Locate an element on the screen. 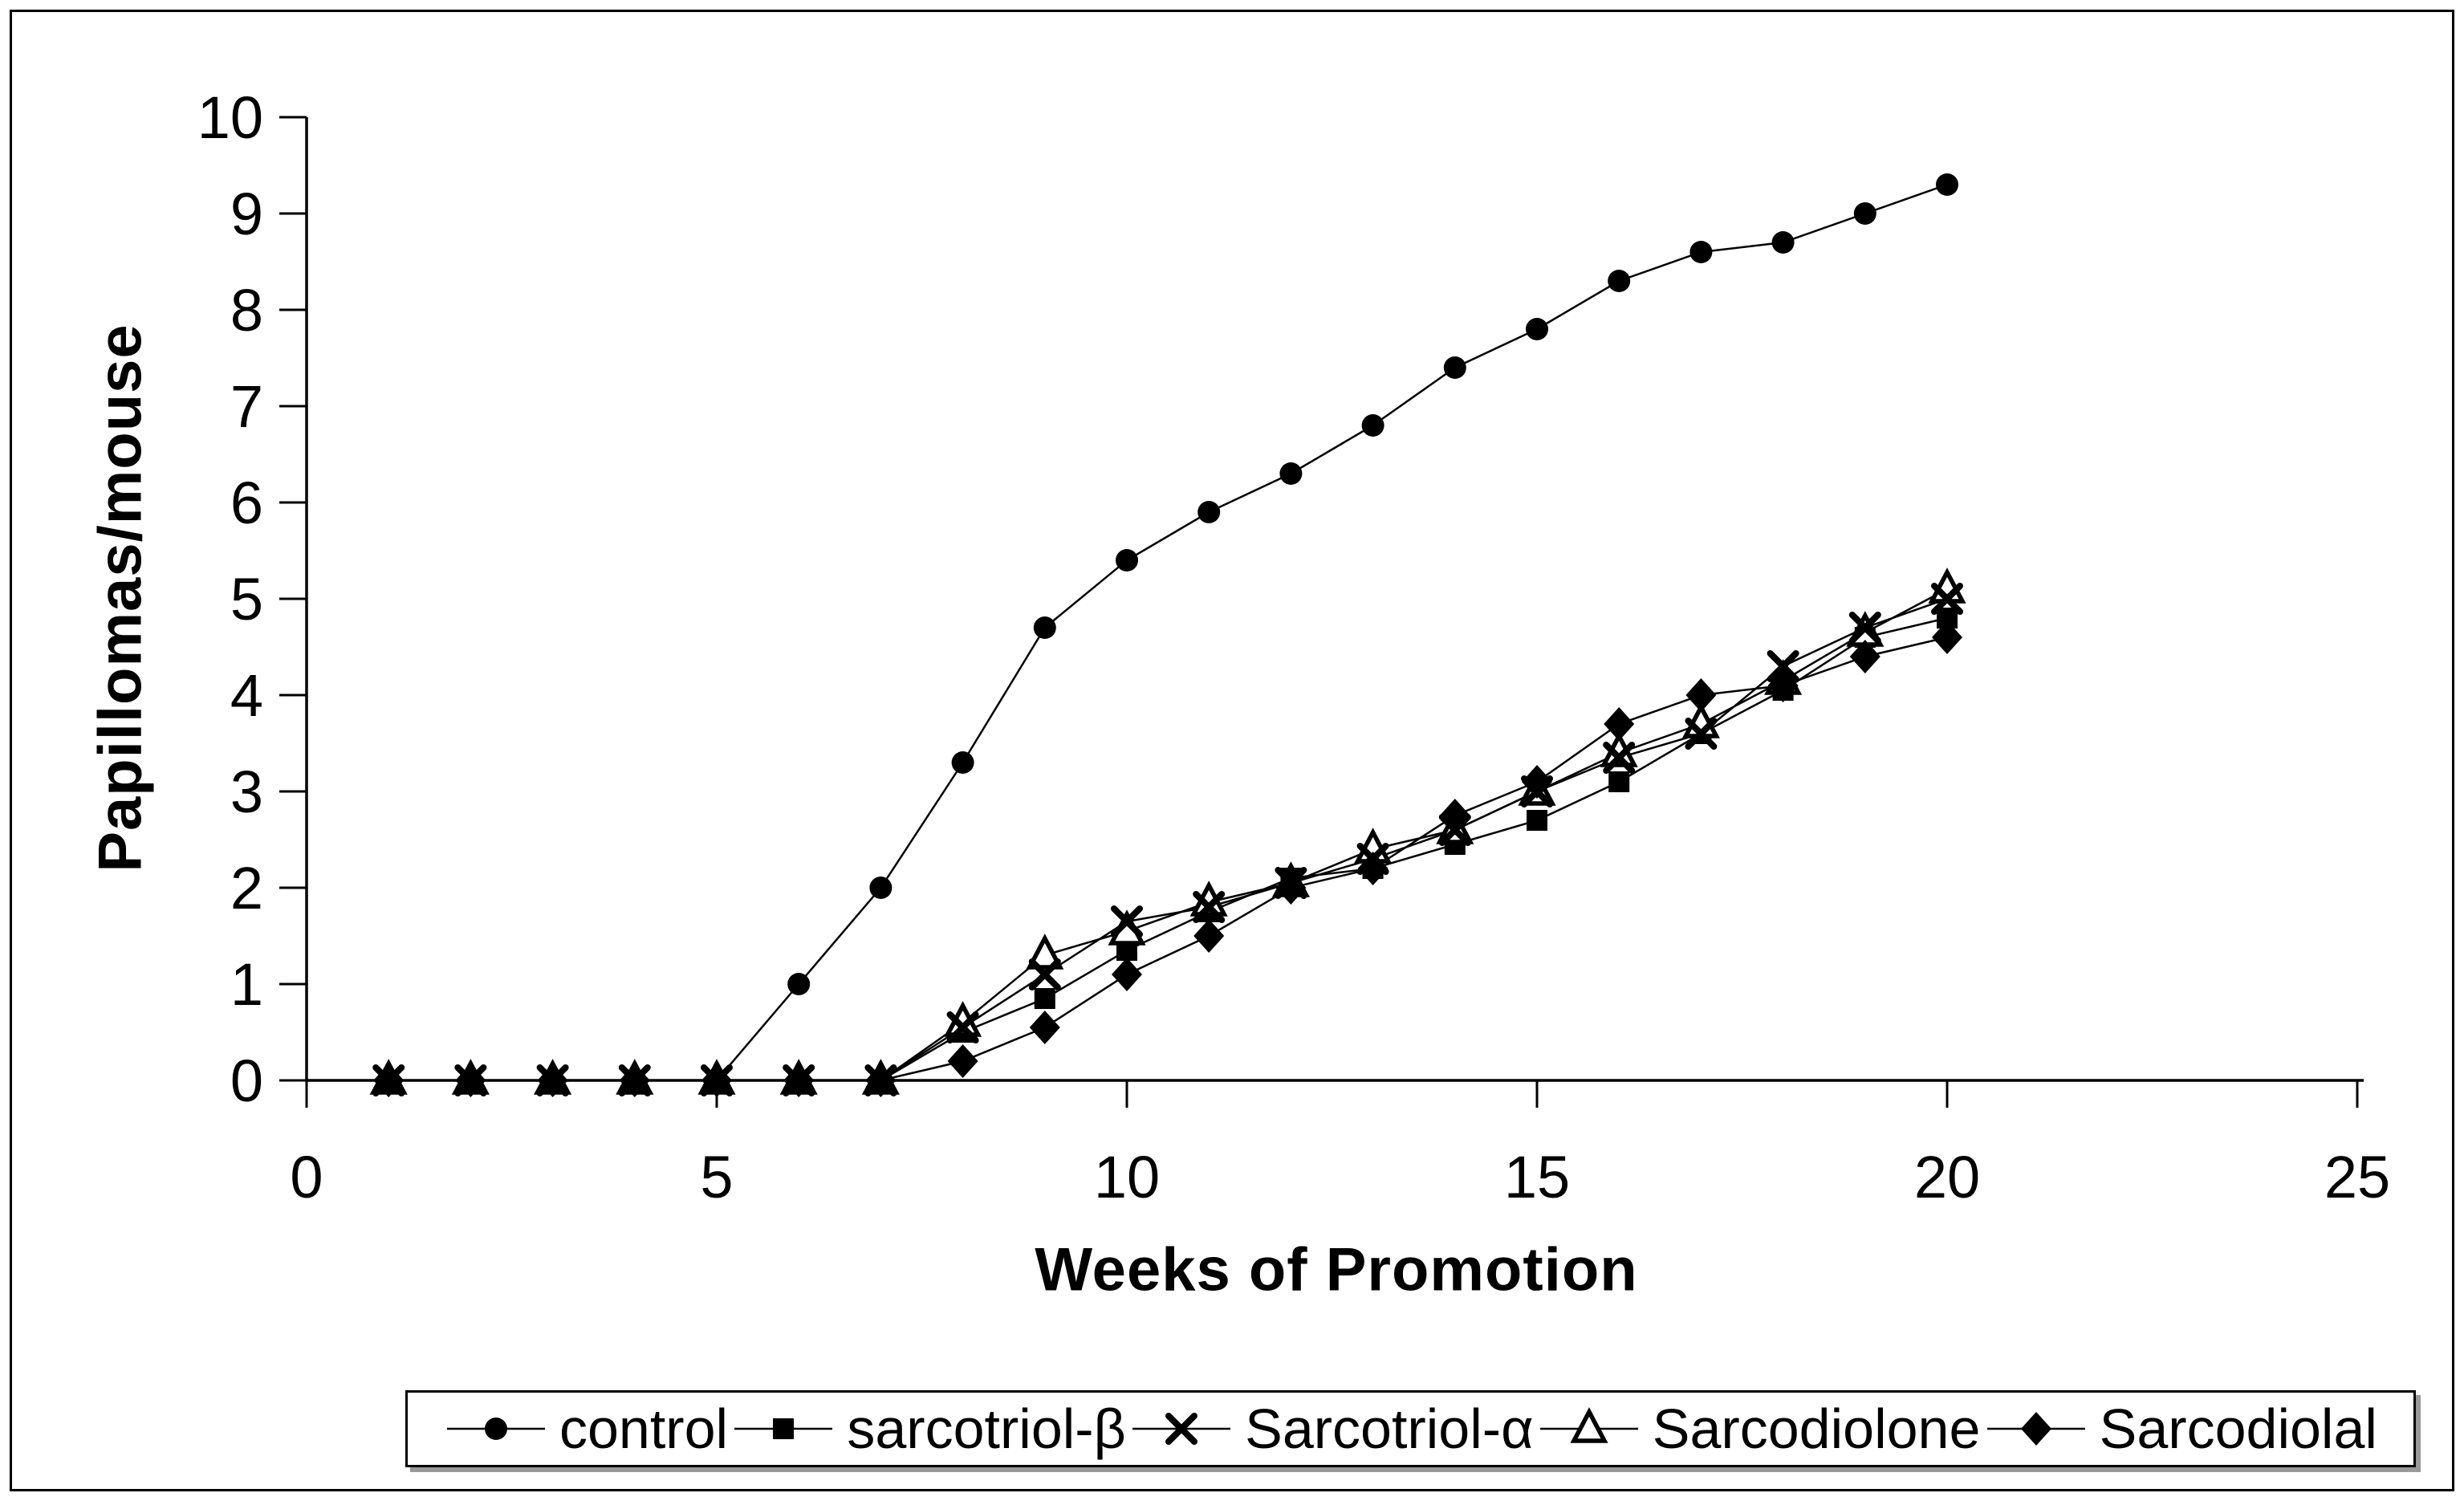  legend-item-Sarcodiolone: Sarcodiolone is located at coordinates (1759, 1429).